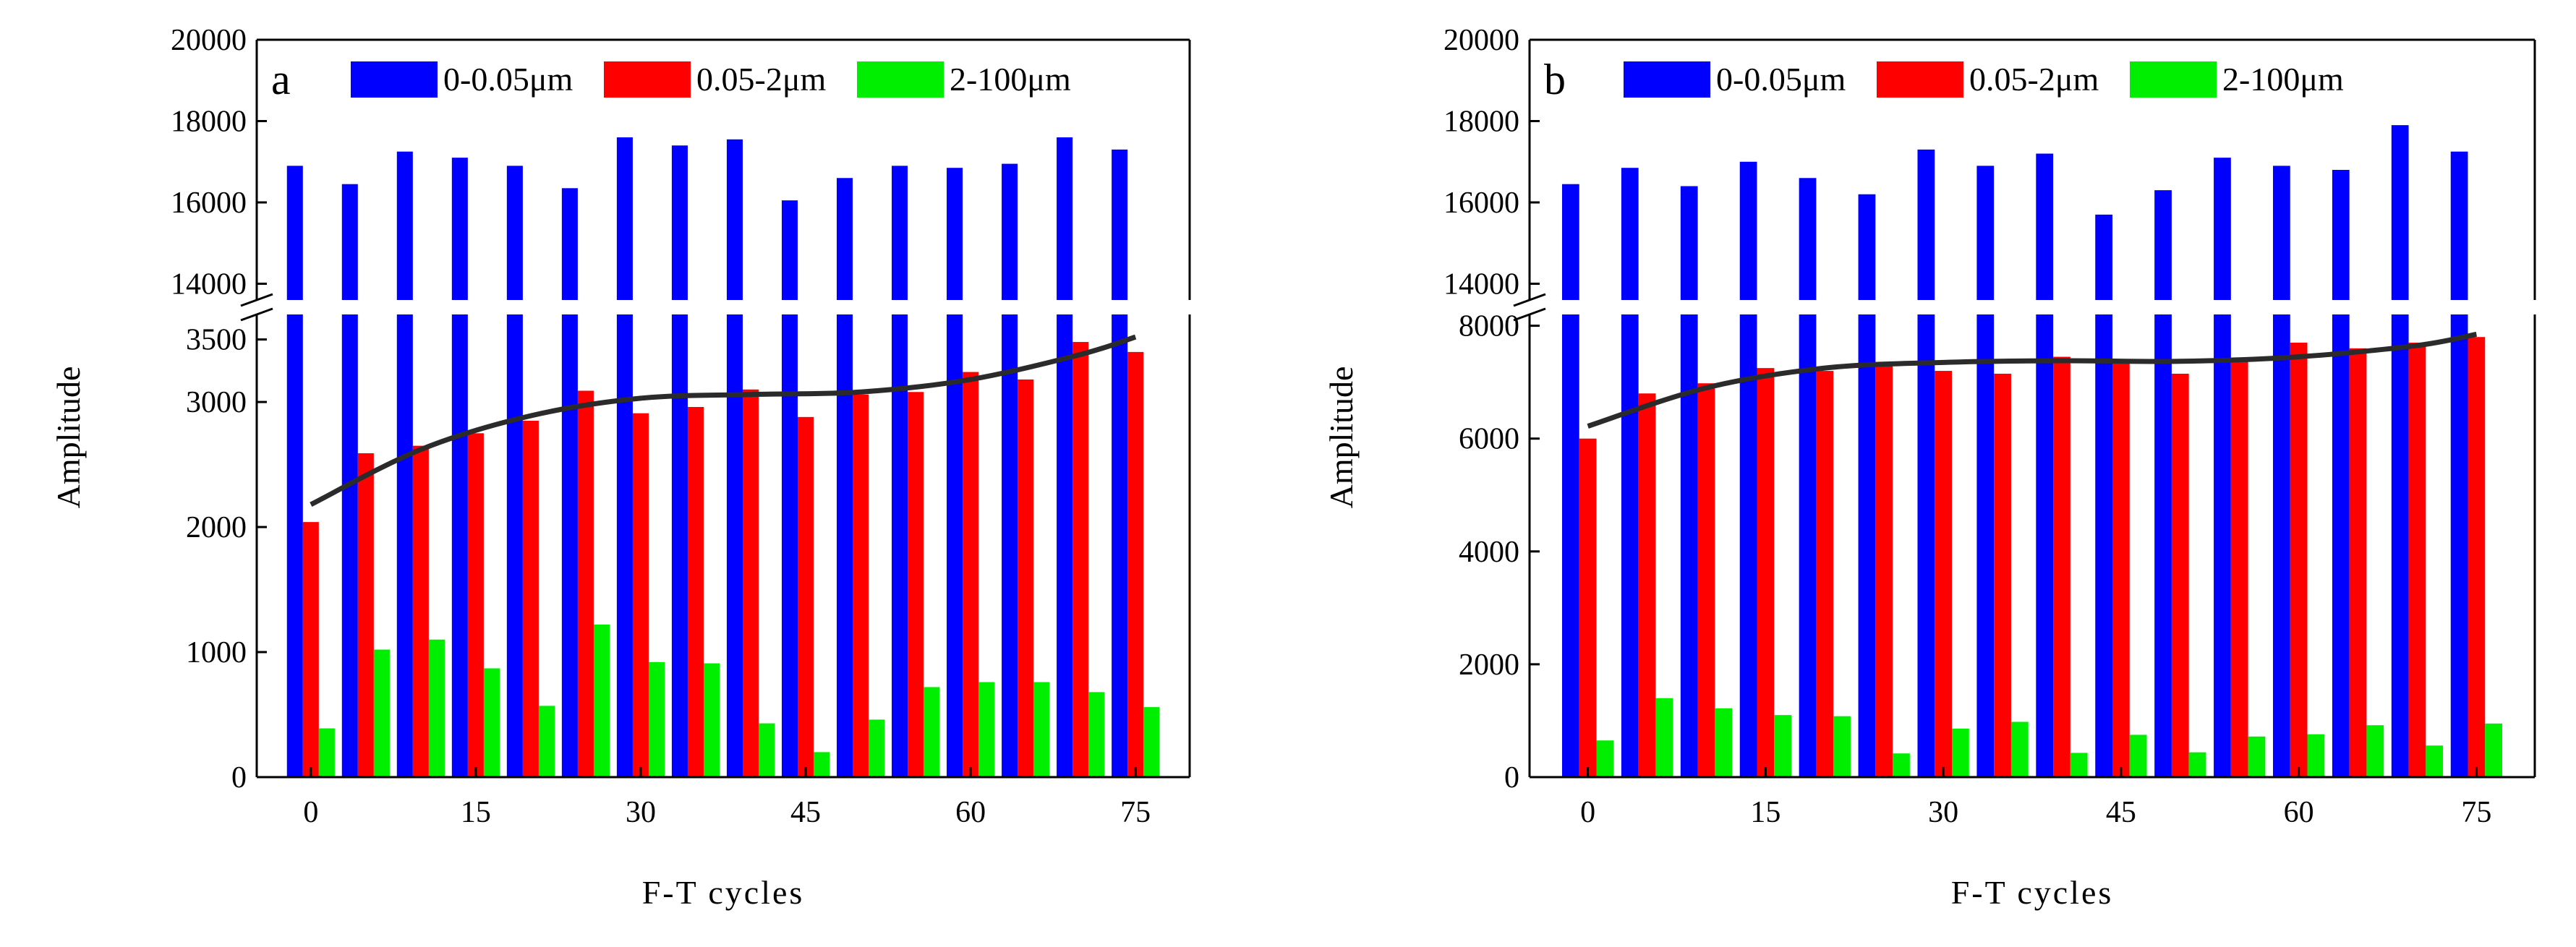 This screenshot has width=2576, height=947. What do you see at coordinates (2163, 245) in the screenshot?
I see `bar-b-s0-10-upper` at bounding box center [2163, 245].